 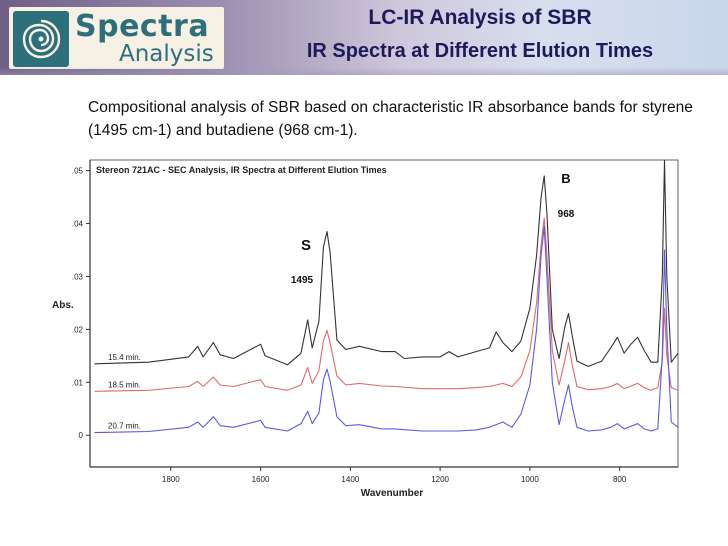 I want to click on x-tick-label: 1200, so click(x=440, y=479).